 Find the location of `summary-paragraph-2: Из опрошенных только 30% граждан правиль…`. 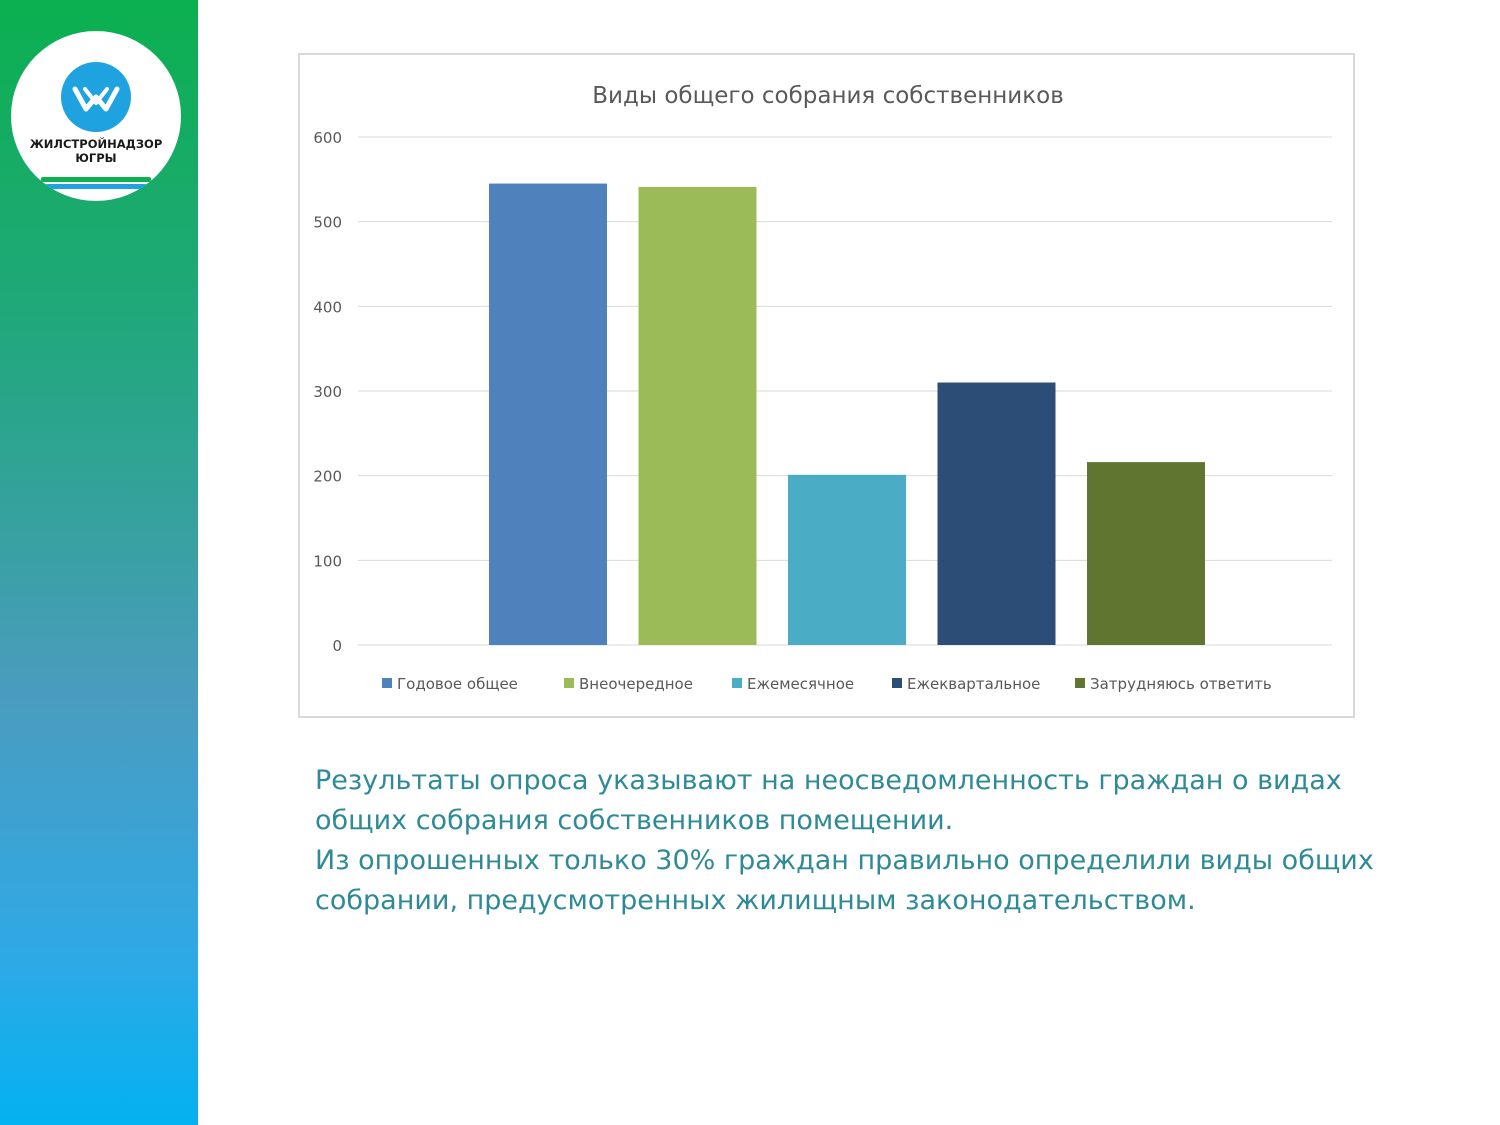

summary-paragraph-2: Из опрошенных только 30% граждан правиль… is located at coordinates (844, 880).